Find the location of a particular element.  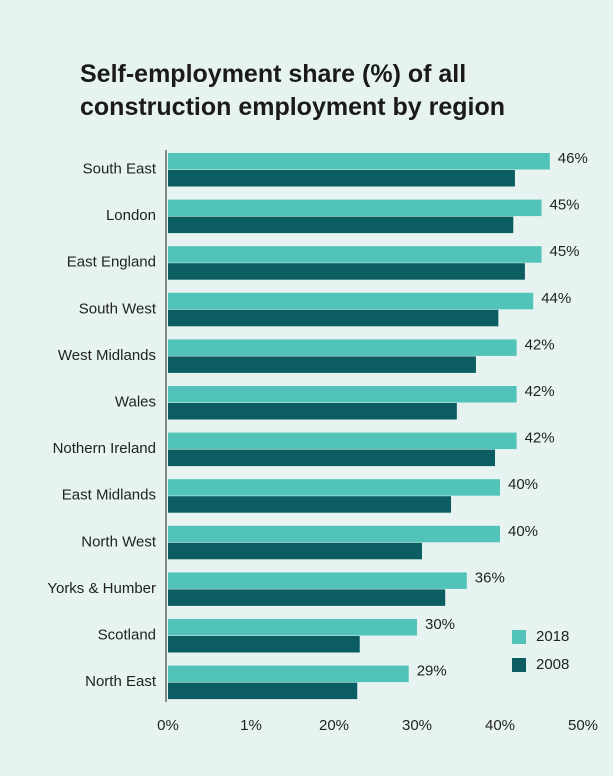

x-tick-label: 50% is located at coordinates (583, 725).